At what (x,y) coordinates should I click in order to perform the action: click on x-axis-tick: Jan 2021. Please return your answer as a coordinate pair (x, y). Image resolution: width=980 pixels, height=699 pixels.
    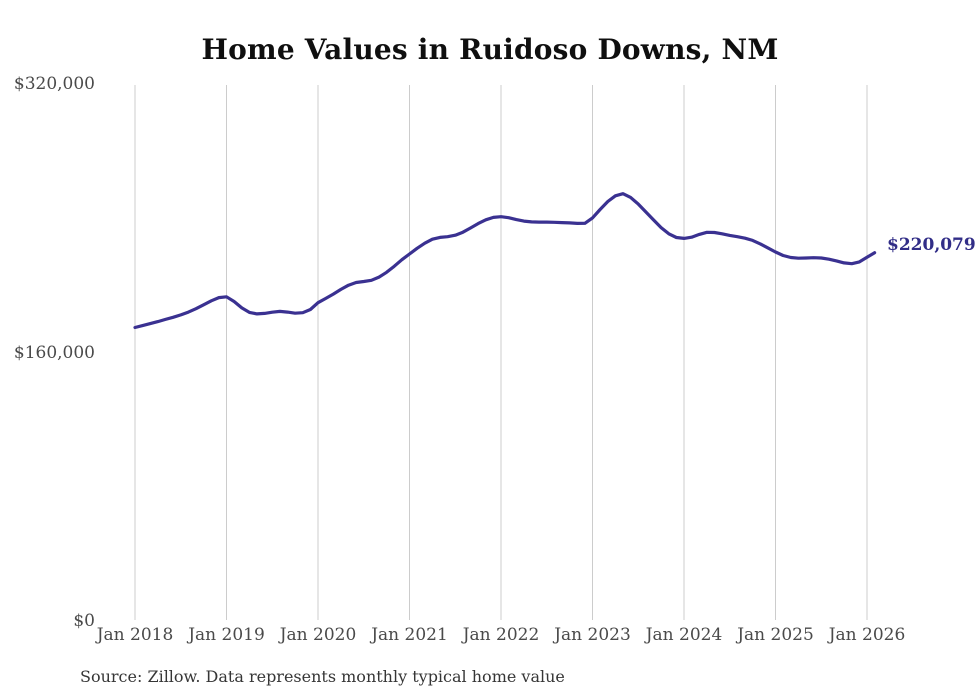
    Looking at the image, I should click on (409, 635).